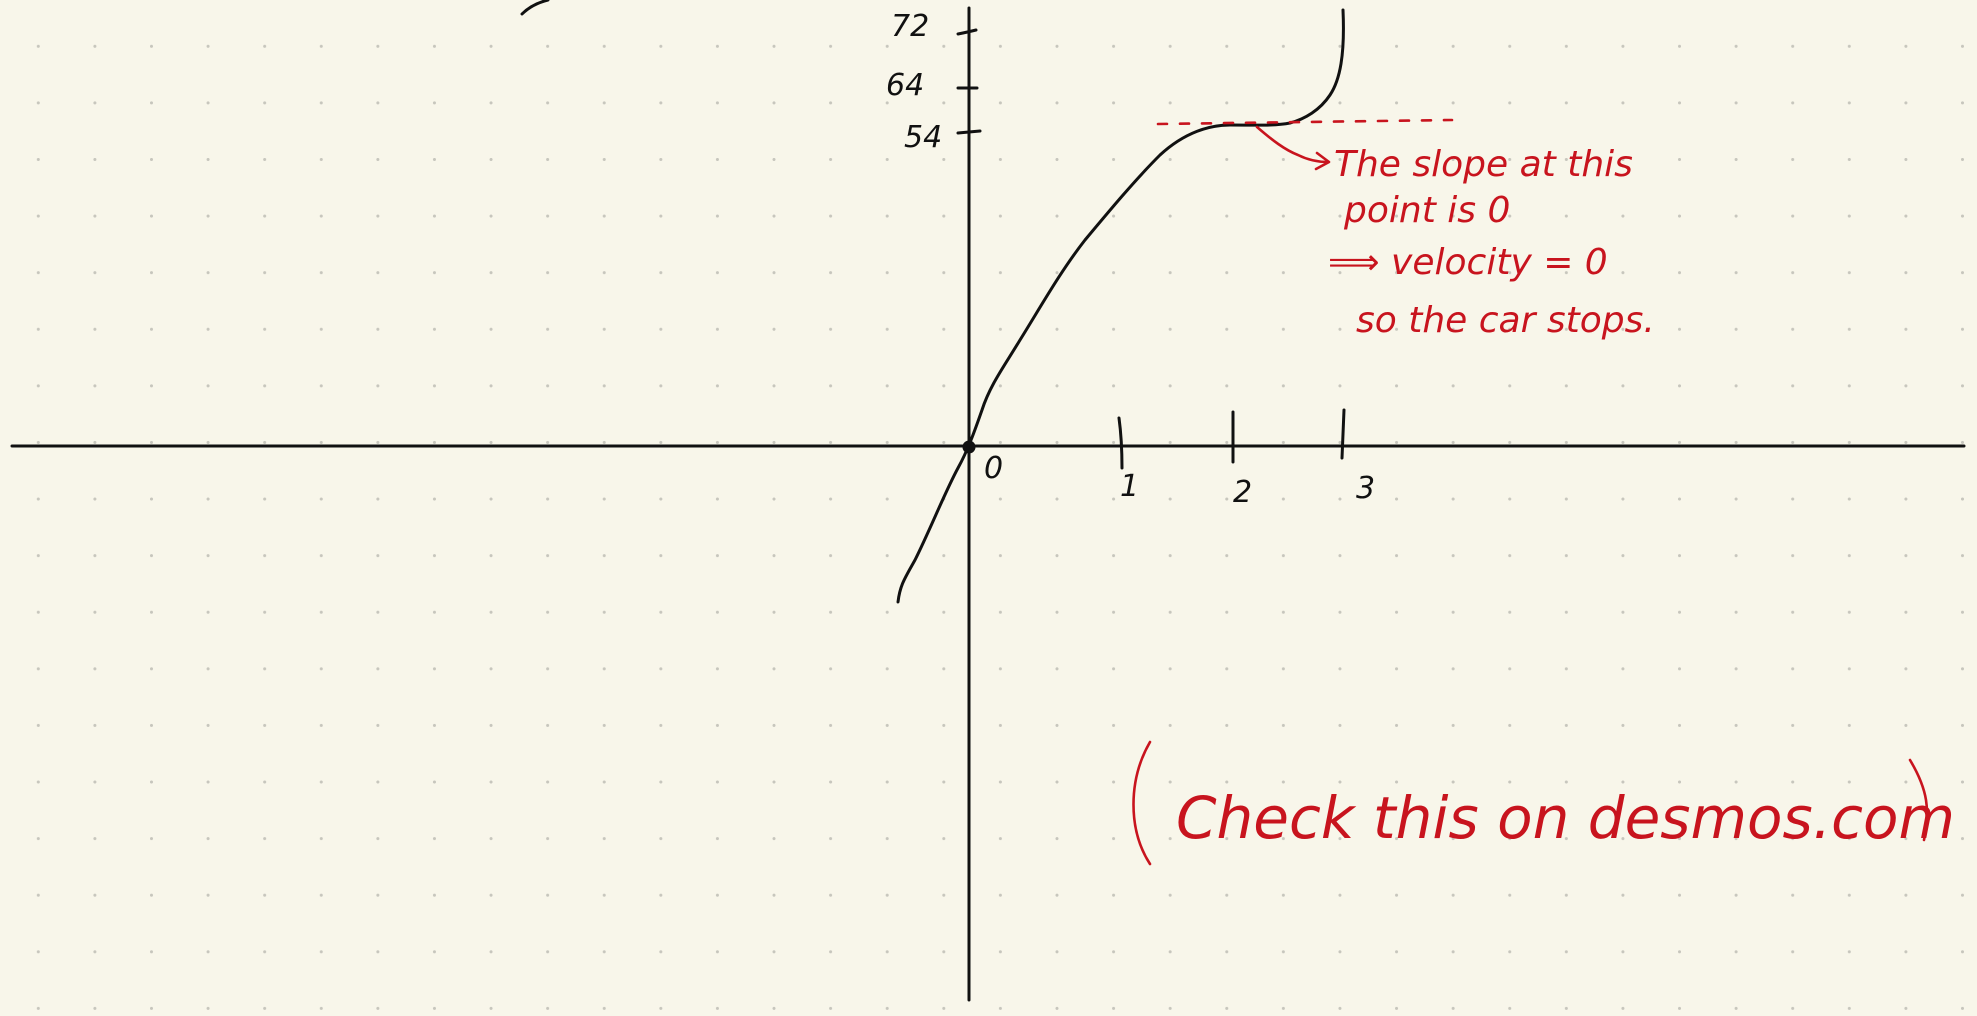 Image resolution: width=1977 pixels, height=1016 pixels. Describe the element at coordinates (1120, 306) in the screenshot. I see `position-curve` at that location.